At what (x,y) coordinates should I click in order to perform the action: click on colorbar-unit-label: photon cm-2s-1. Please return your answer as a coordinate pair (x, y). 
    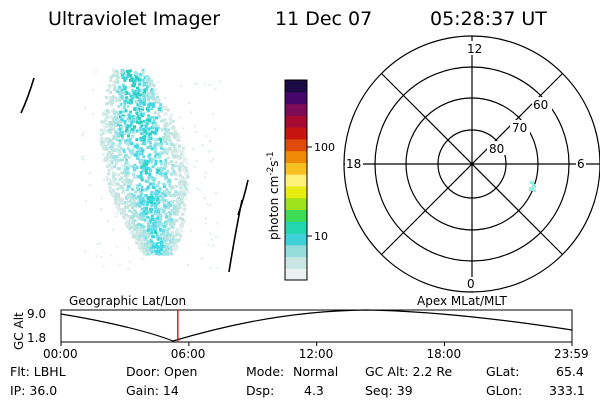
    Looking at the image, I should click on (273, 195).